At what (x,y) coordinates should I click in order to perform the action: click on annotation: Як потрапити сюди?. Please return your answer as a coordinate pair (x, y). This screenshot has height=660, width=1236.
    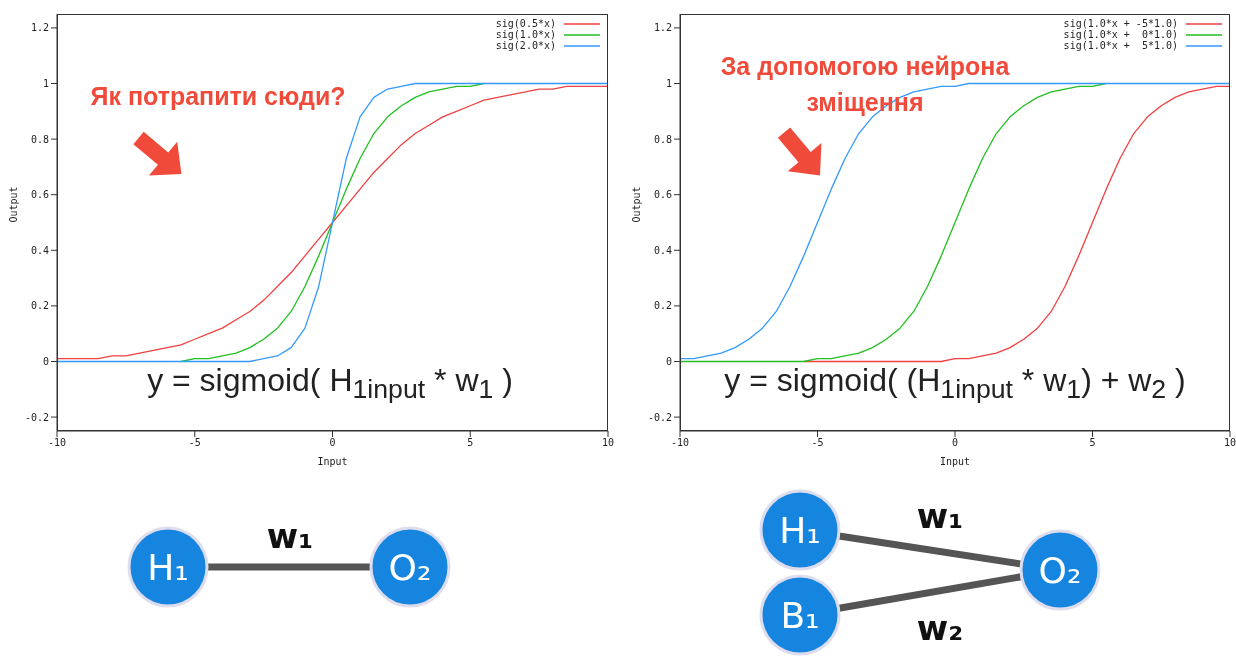
    Looking at the image, I should click on (218, 96).